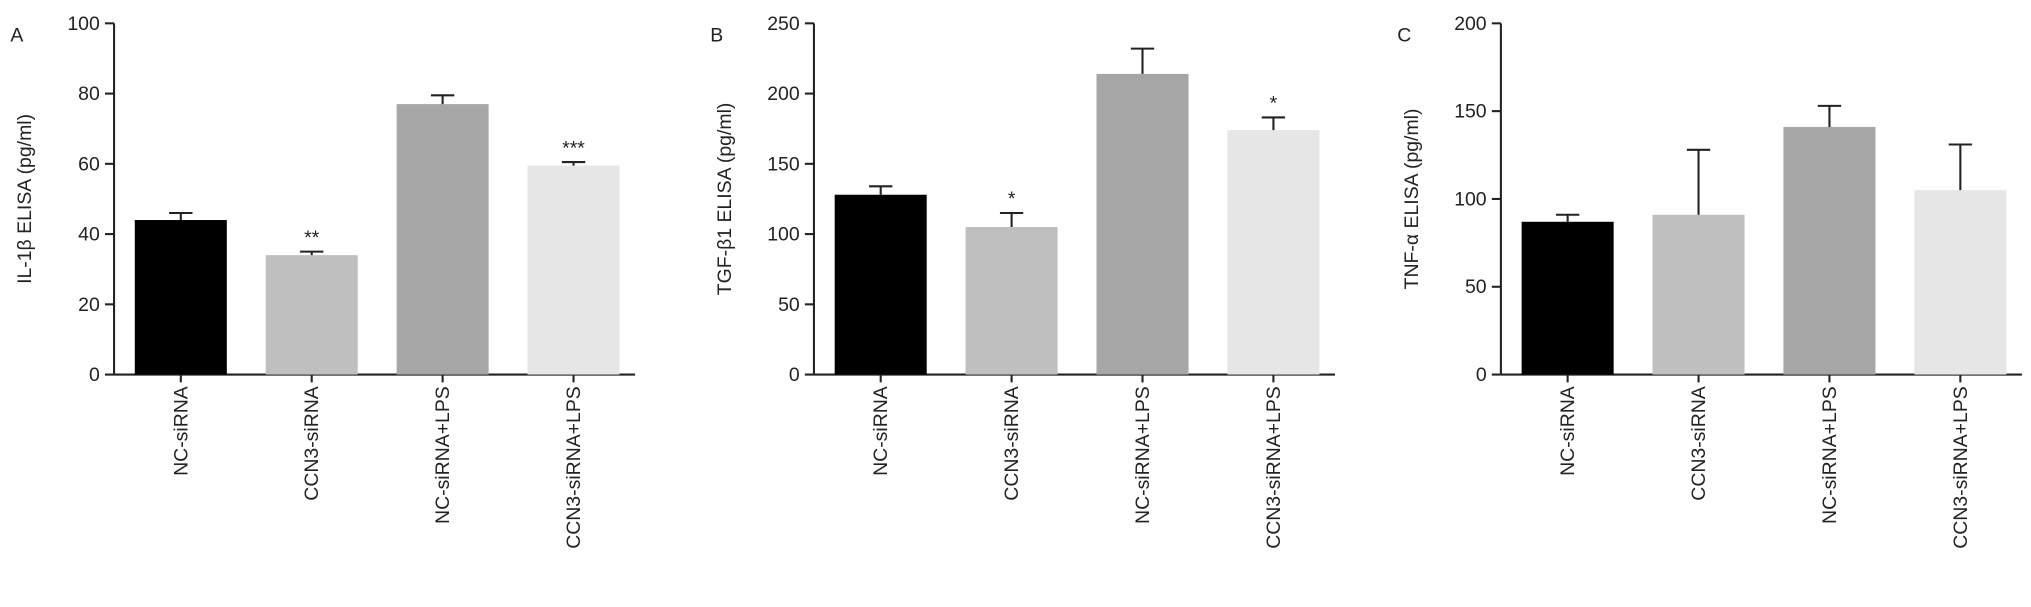 This screenshot has width=2031, height=607. I want to click on y-tick-label: 60, so click(89, 164).